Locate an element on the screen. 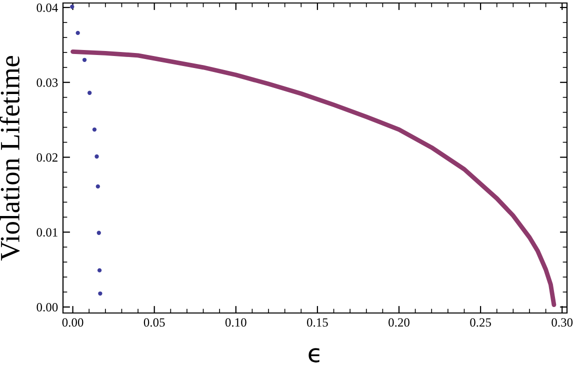  y-tick-label: 0.04 is located at coordinates (47, 8).